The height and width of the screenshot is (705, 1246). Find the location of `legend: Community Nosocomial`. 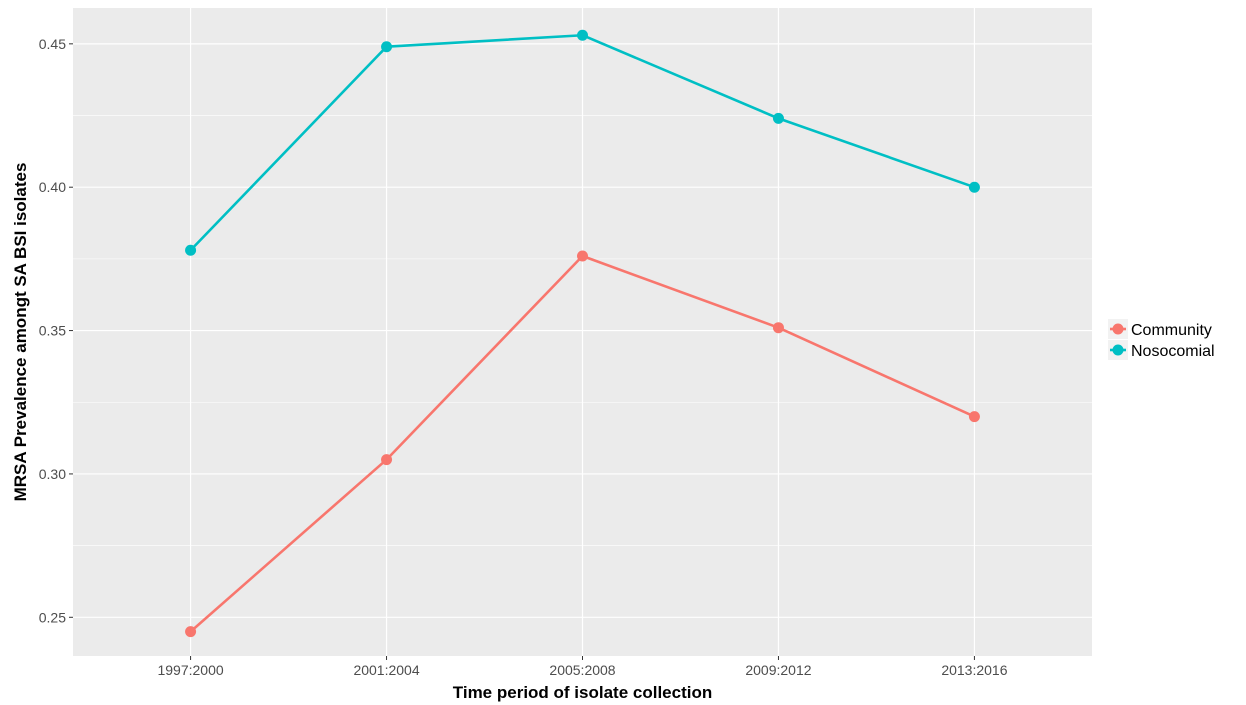

legend: Community Nosocomial is located at coordinates (1161, 339).